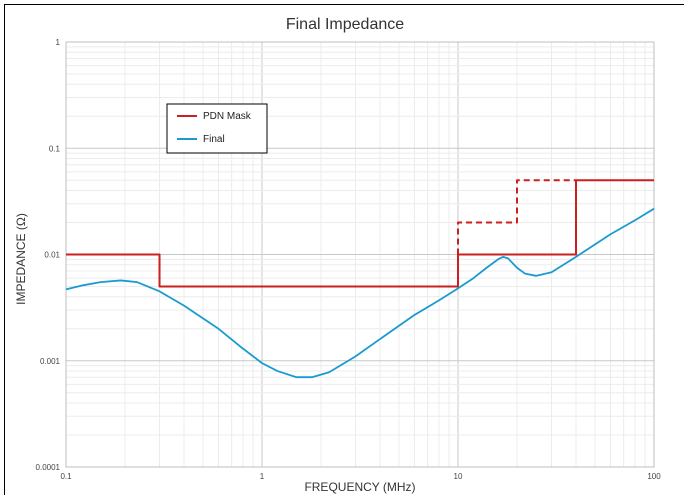 Image resolution: width=690 pixels, height=500 pixels. Describe the element at coordinates (262, 476) in the screenshot. I see `x-tick-label: 1` at that location.